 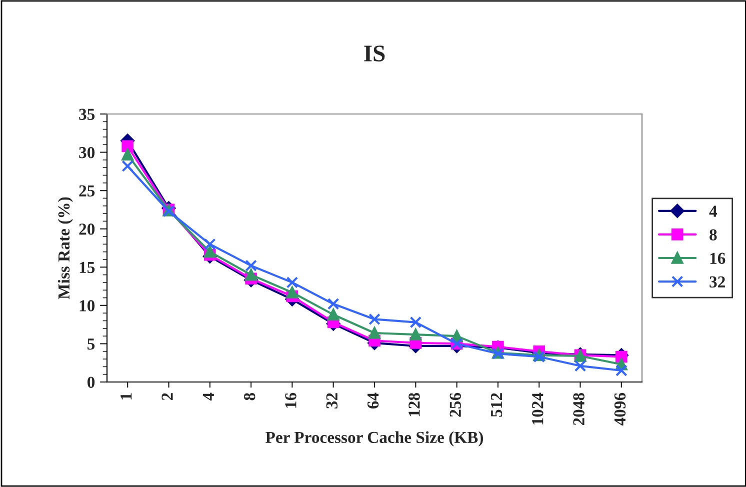 I want to click on chart-title: IS, so click(x=374, y=54).